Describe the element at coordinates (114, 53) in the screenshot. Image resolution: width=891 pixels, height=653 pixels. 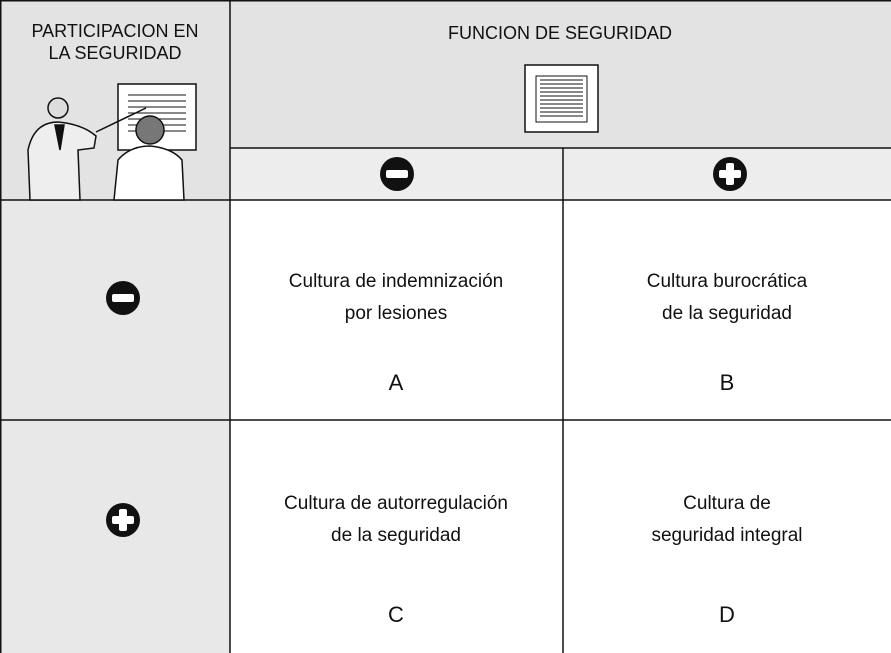
I see `row-header-title: LA SEGURIDAD` at that location.